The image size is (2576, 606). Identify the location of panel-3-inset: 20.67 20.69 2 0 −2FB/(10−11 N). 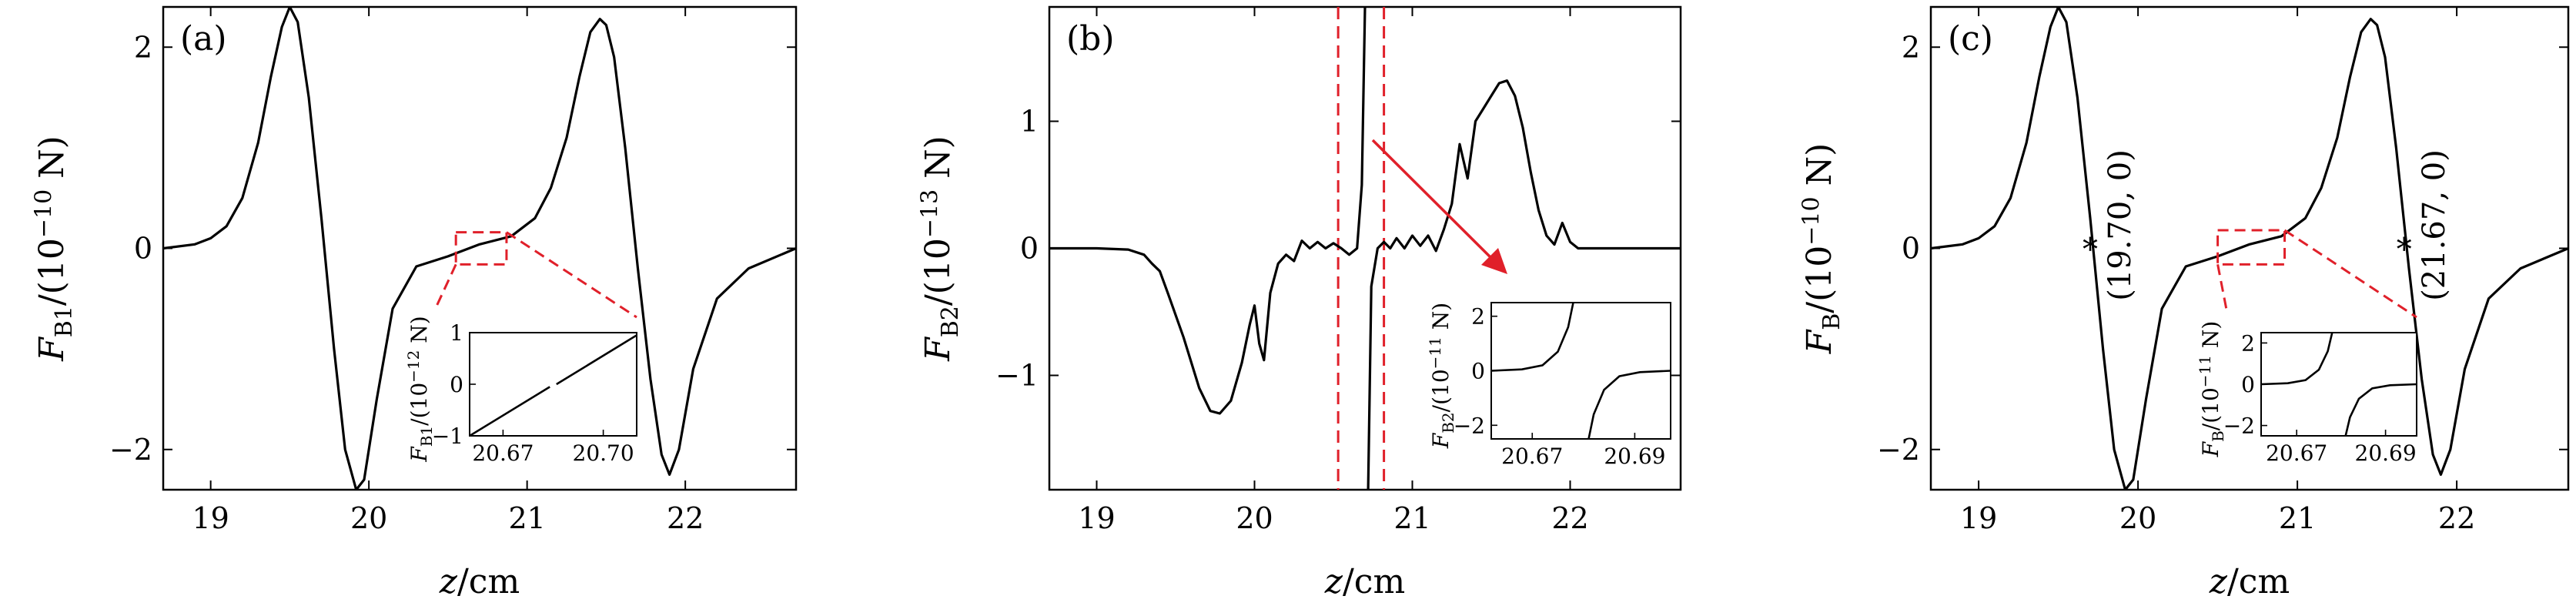
(2307, 393).